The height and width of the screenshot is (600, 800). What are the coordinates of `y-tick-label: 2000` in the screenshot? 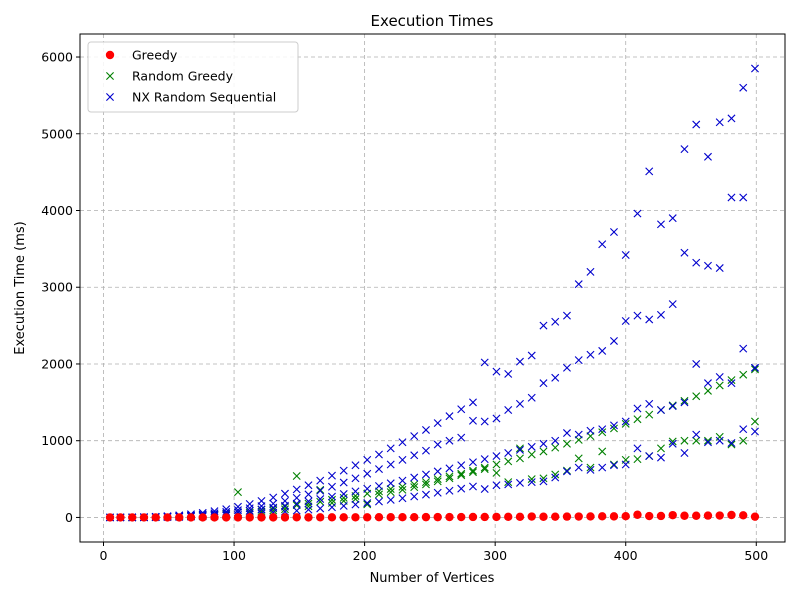 It's located at (57, 363).